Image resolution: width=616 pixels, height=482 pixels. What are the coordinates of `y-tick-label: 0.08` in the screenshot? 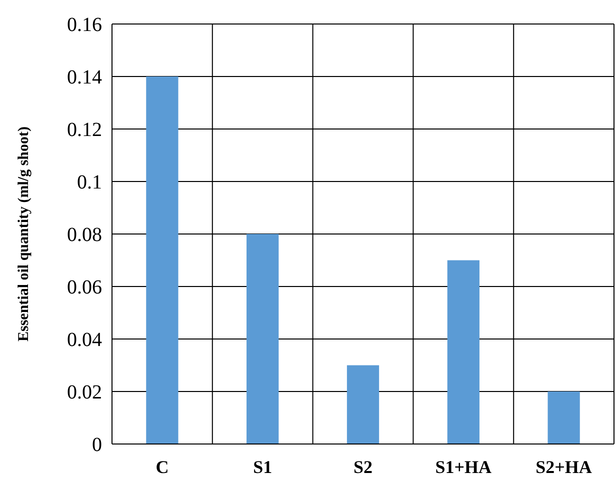 It's located at (84, 235).